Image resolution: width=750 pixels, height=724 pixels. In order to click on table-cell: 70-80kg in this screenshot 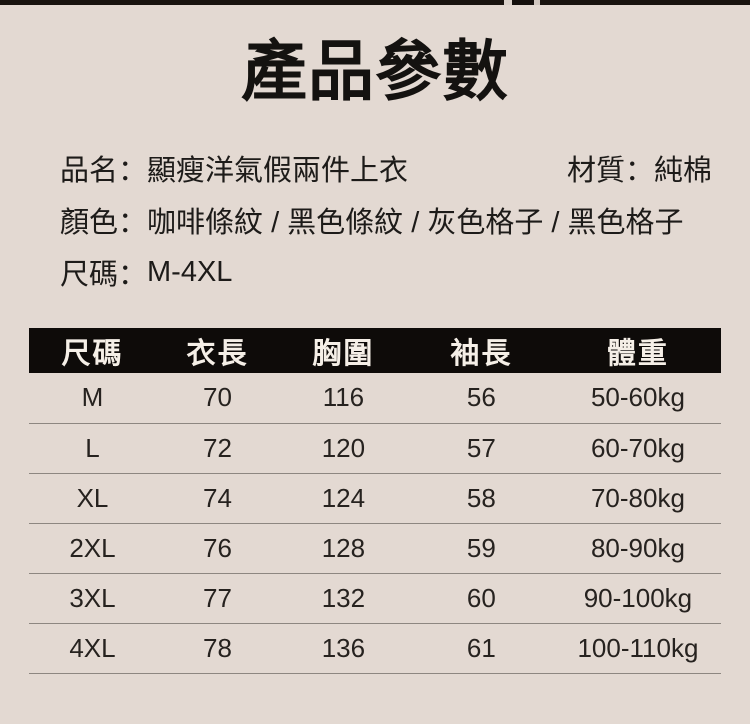, I will do `click(637, 498)`.